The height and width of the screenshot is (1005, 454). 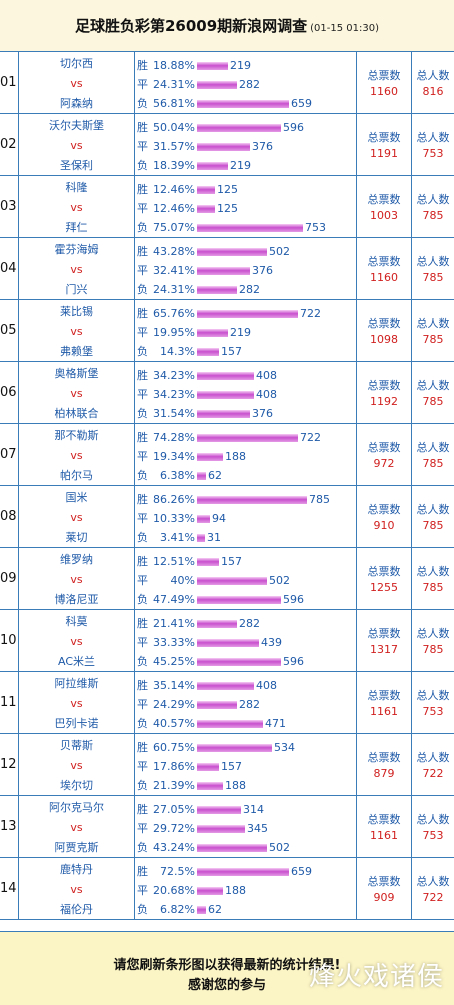 I want to click on vote-percent: 40.57%, so click(x=174, y=723).